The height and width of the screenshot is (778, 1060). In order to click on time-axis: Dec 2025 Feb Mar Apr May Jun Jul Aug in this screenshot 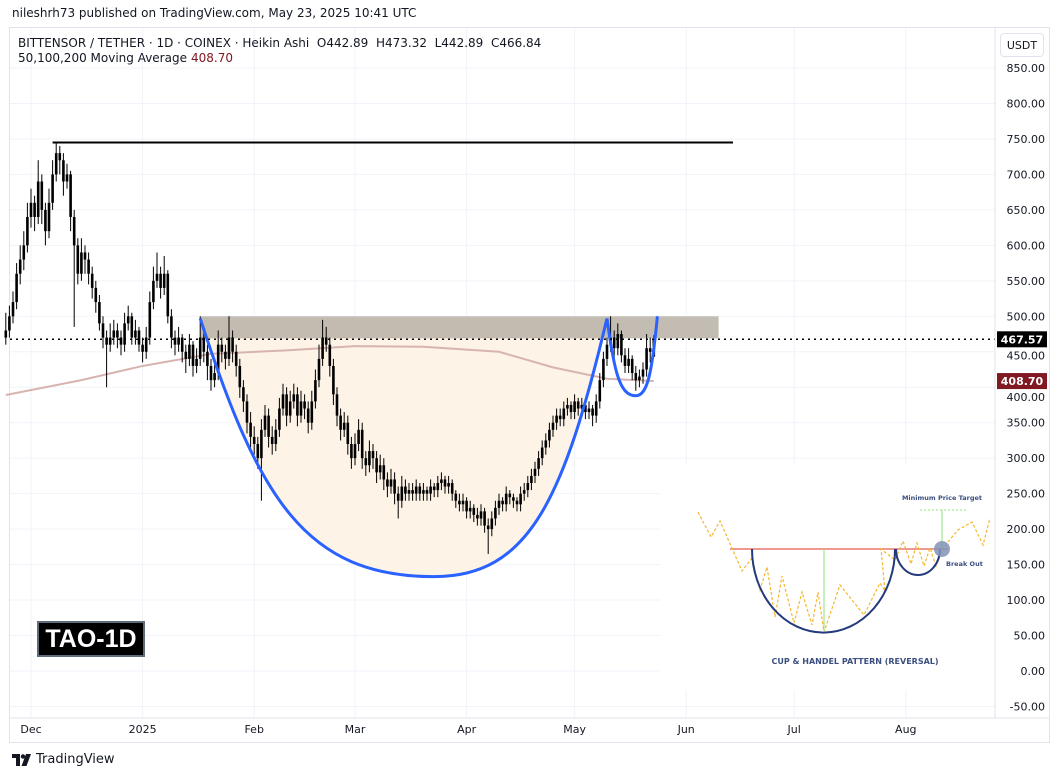, I will do `click(530, 726)`.